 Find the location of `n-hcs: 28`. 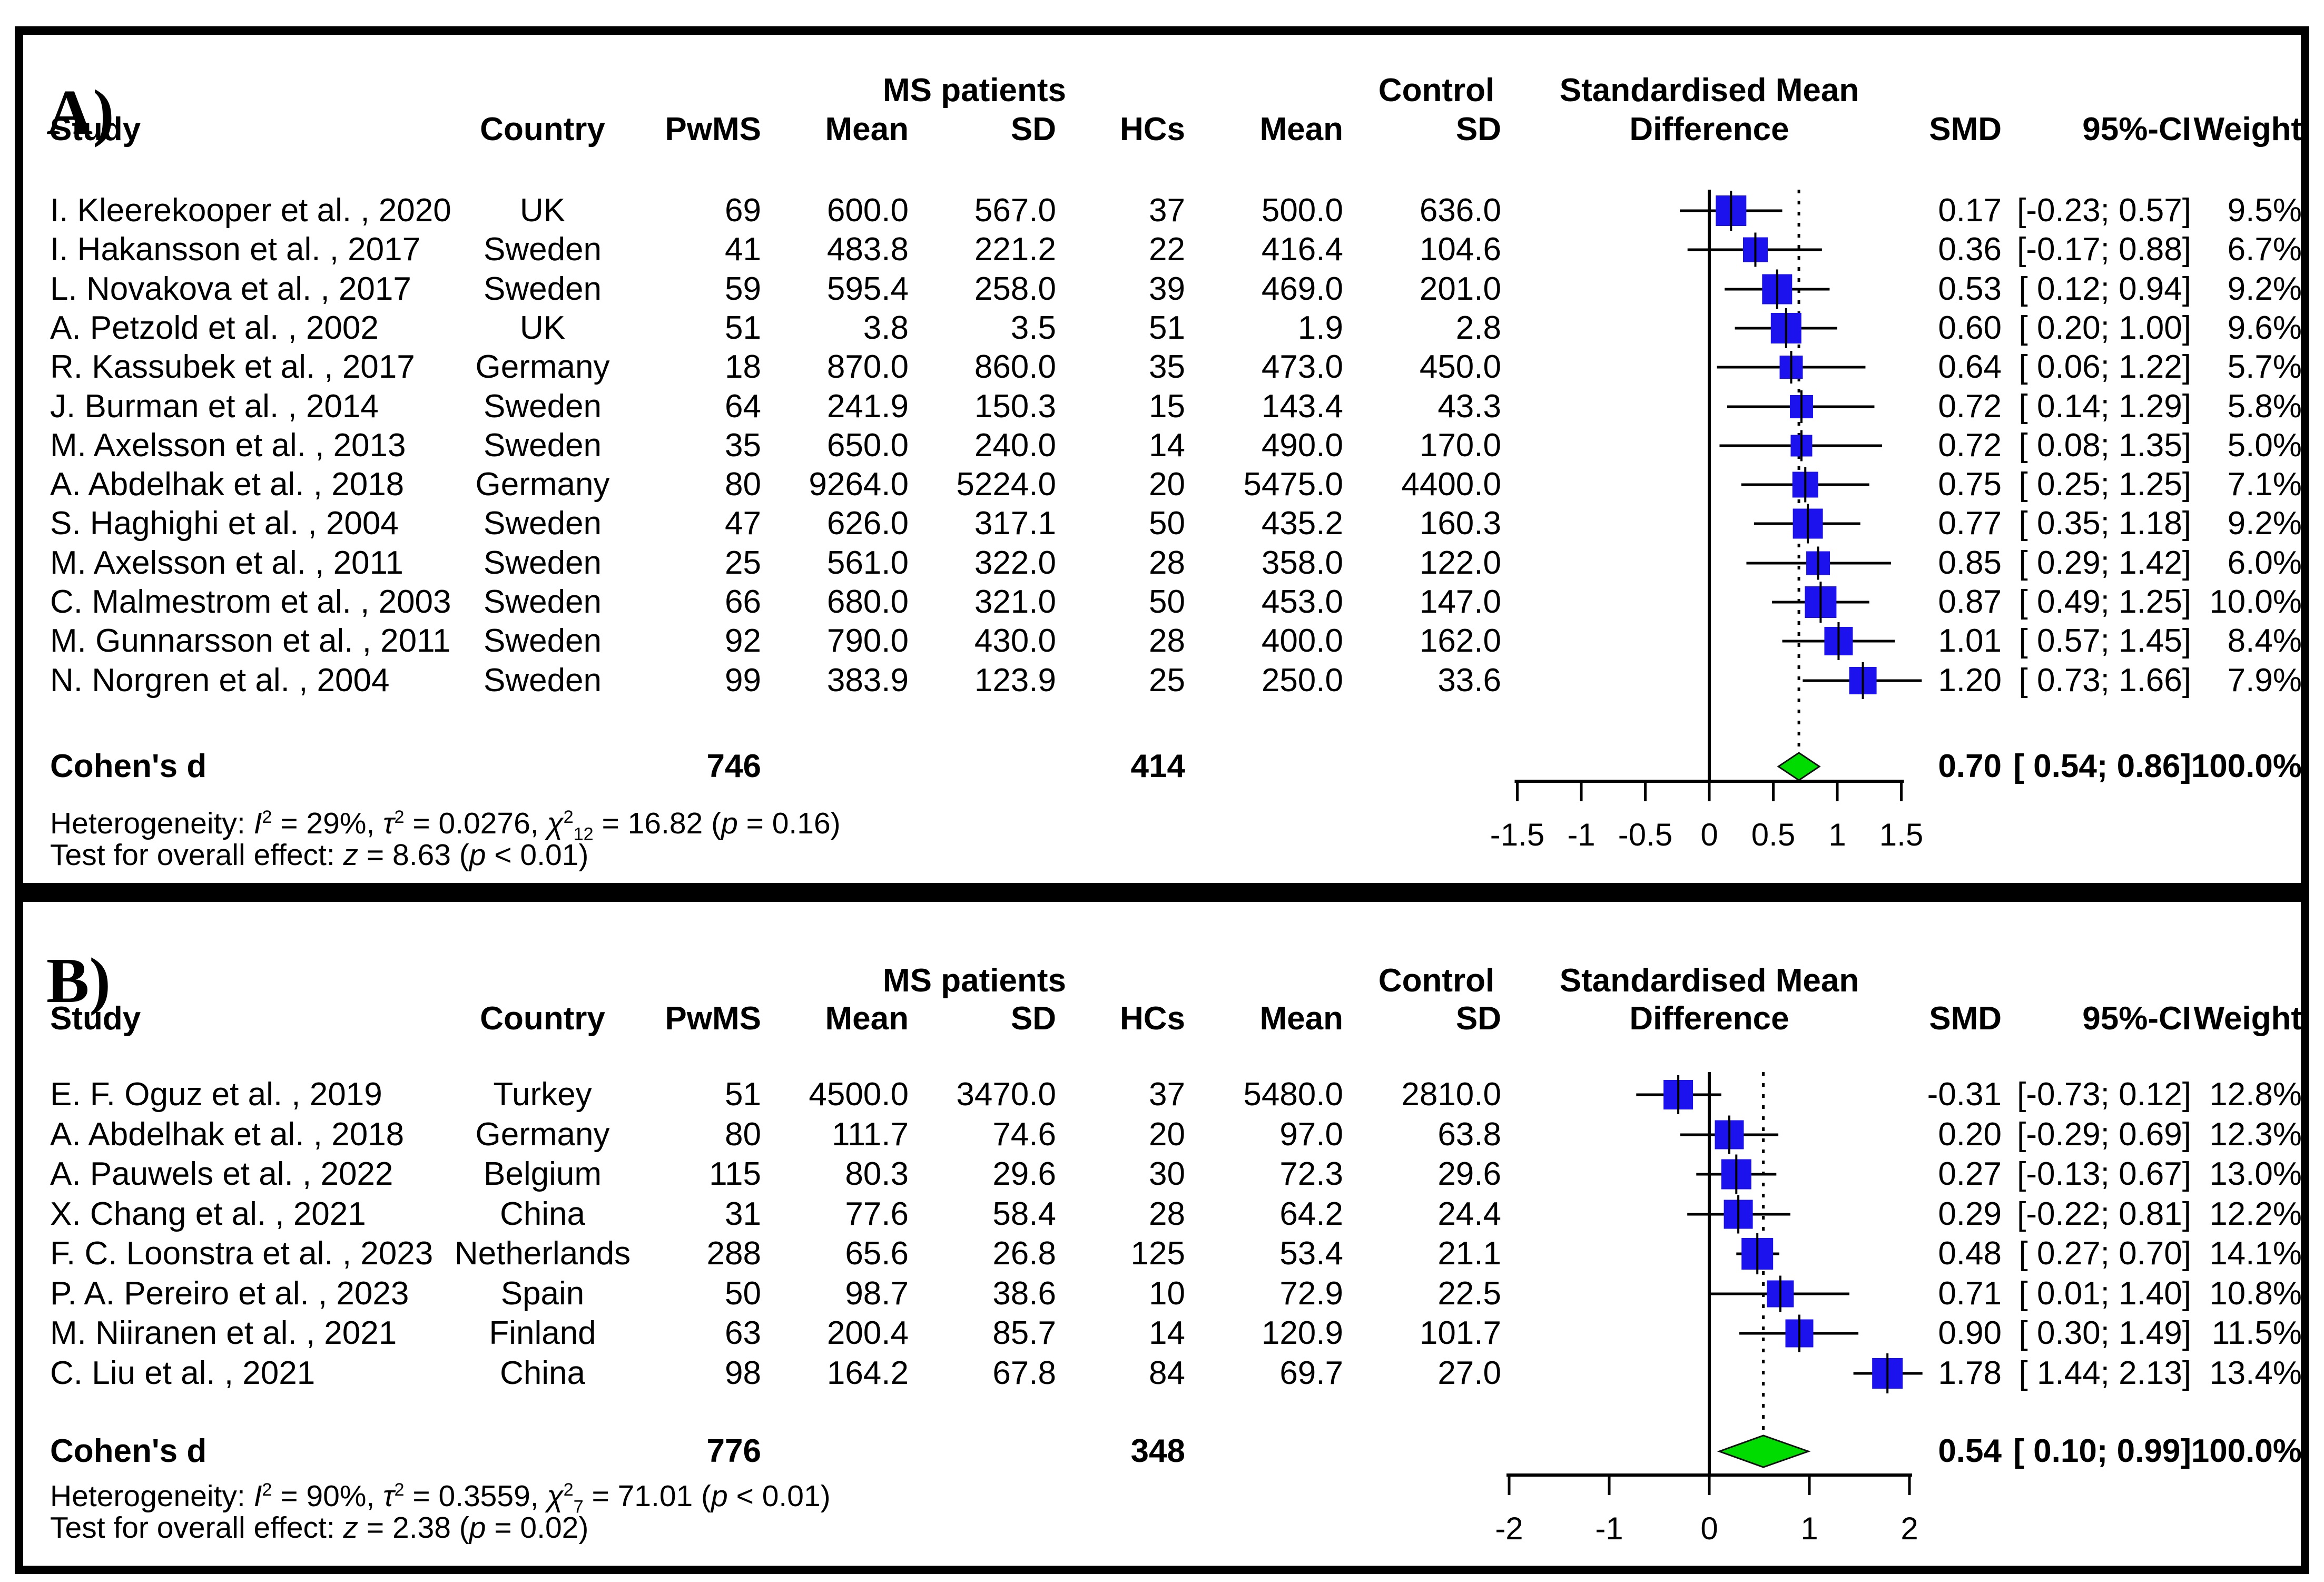

n-hcs: 28 is located at coordinates (1167, 641).